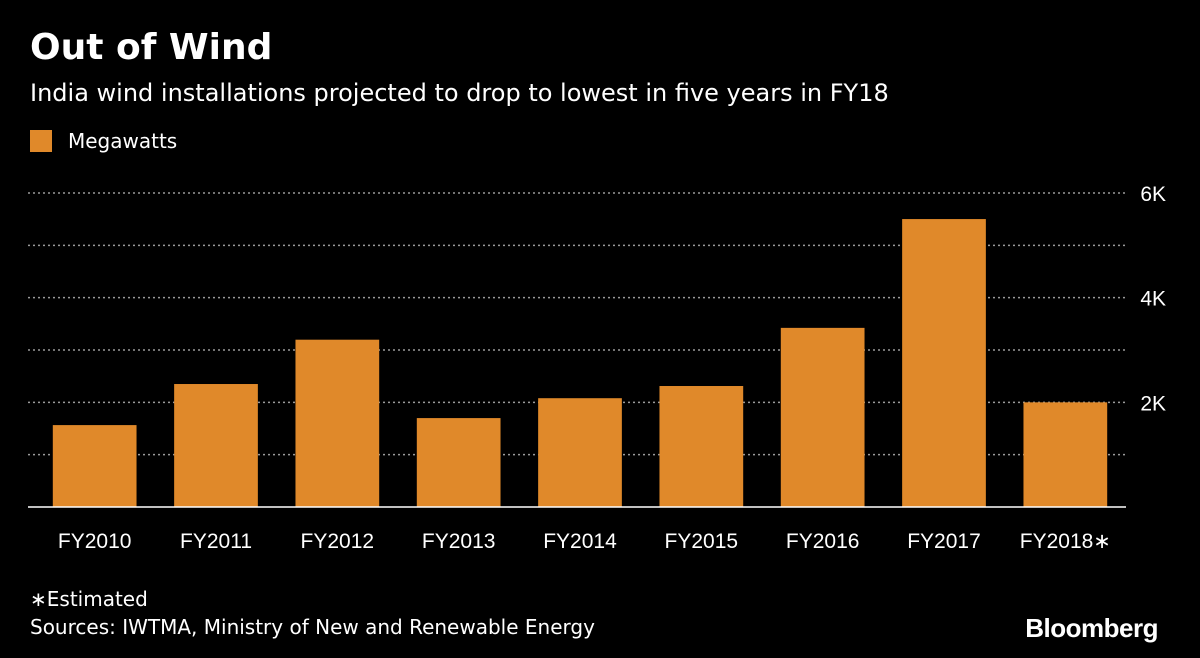  What do you see at coordinates (702, 541) in the screenshot?
I see `x-tick-label: FY2015` at bounding box center [702, 541].